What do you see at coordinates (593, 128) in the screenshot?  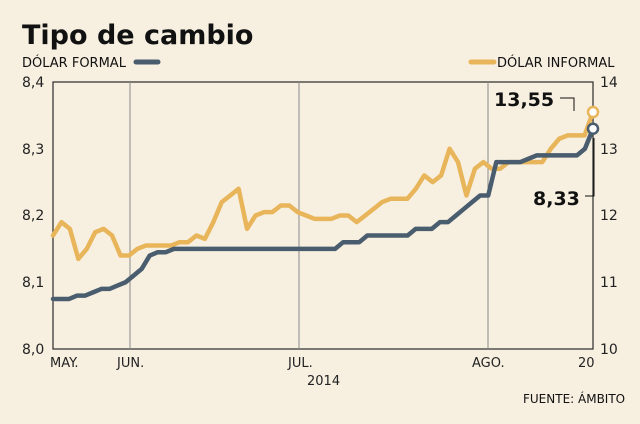 I see `end-point-dolar-formal` at bounding box center [593, 128].